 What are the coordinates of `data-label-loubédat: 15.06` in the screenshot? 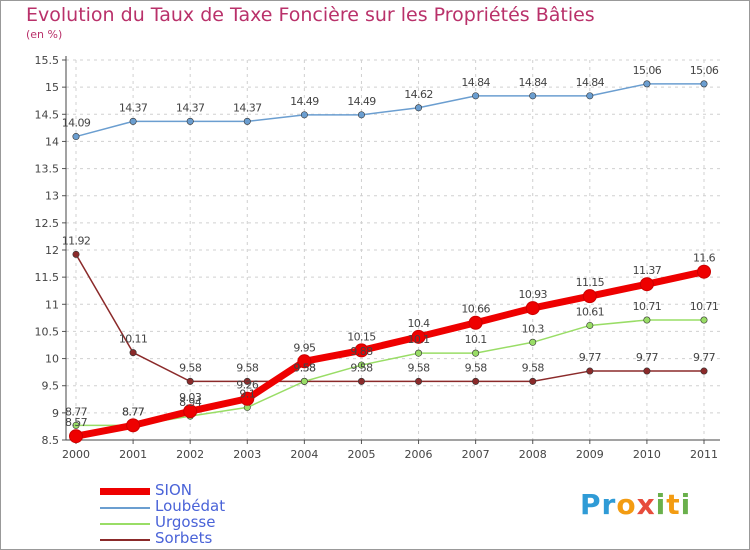 It's located at (647, 70).